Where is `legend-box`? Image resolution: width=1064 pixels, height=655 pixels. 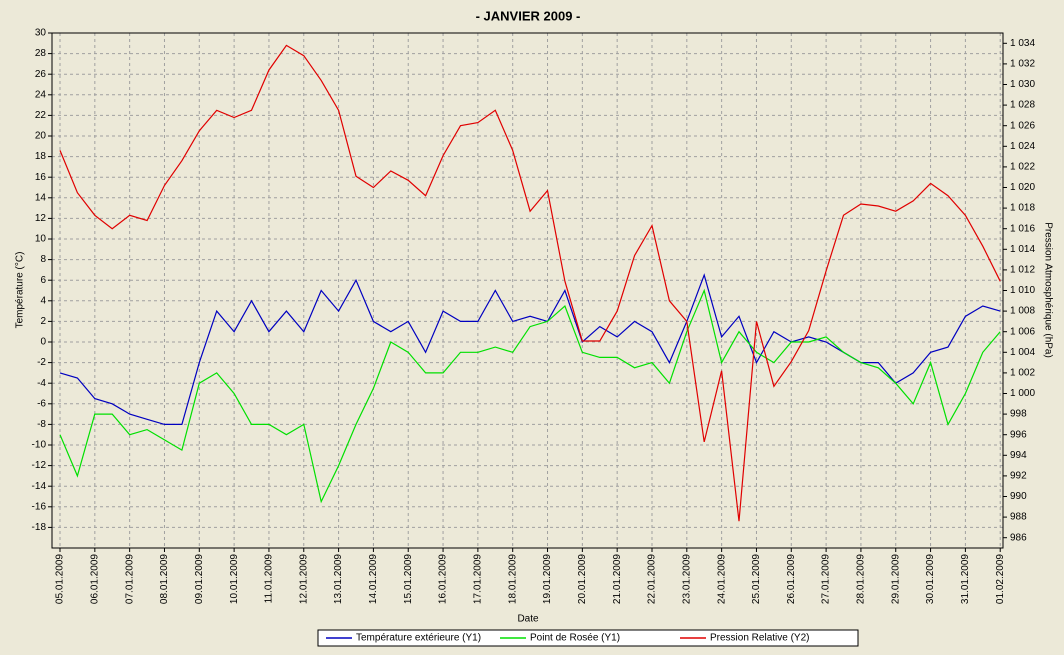 legend-box is located at coordinates (588, 638).